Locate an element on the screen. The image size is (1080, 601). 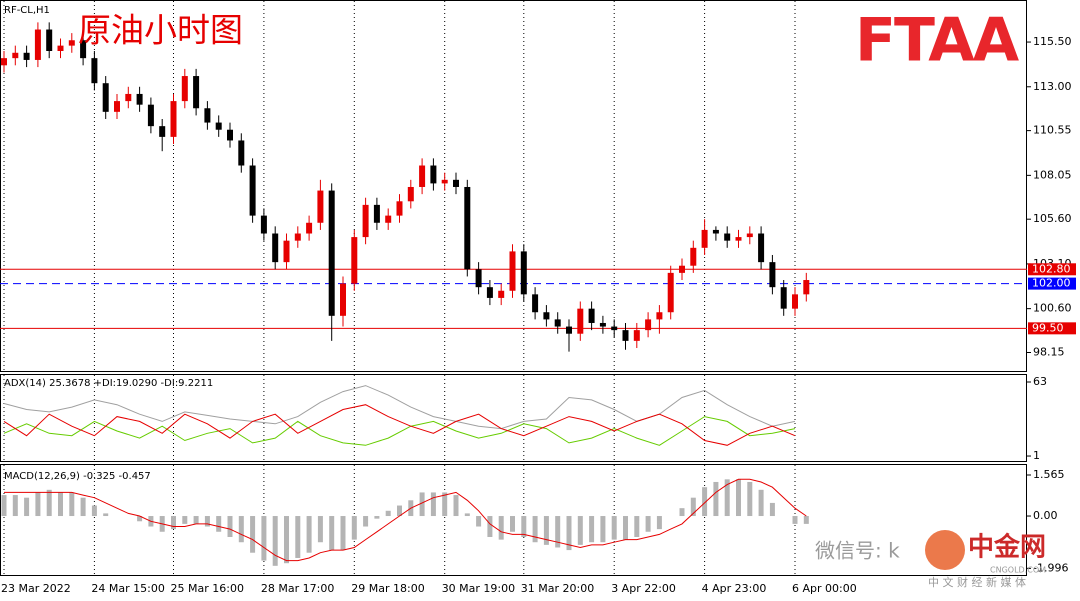
symbol: RF-CL,H1 is located at coordinates (27, 10).